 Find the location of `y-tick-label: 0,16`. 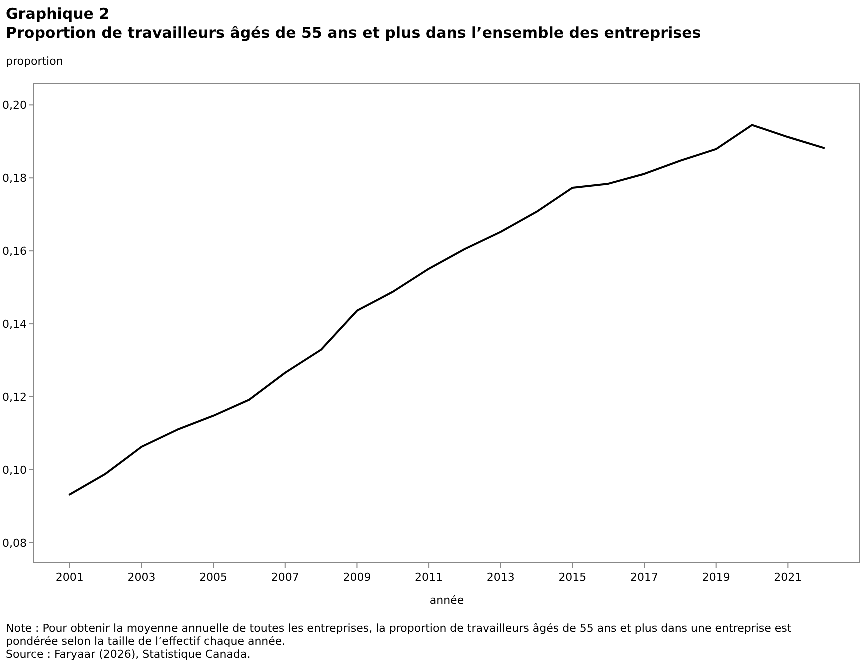

y-tick-label: 0,16 is located at coordinates (14, 251).